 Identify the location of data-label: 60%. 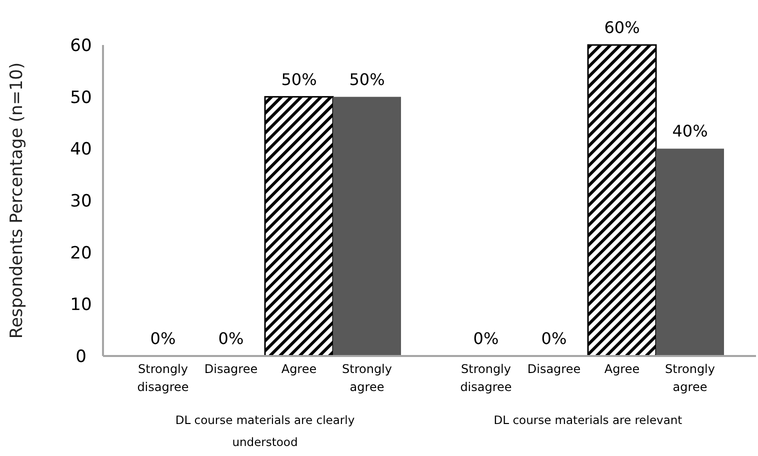
(622, 27).